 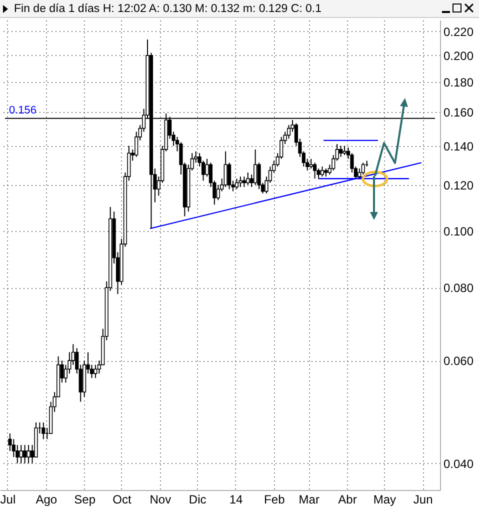 I want to click on x-tick-label: Jun, so click(x=423, y=499).